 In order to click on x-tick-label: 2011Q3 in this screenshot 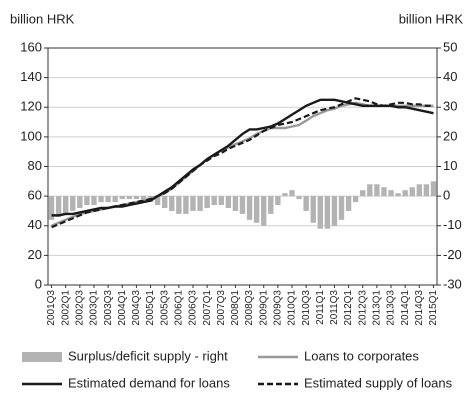, I will do `click(334, 307)`.